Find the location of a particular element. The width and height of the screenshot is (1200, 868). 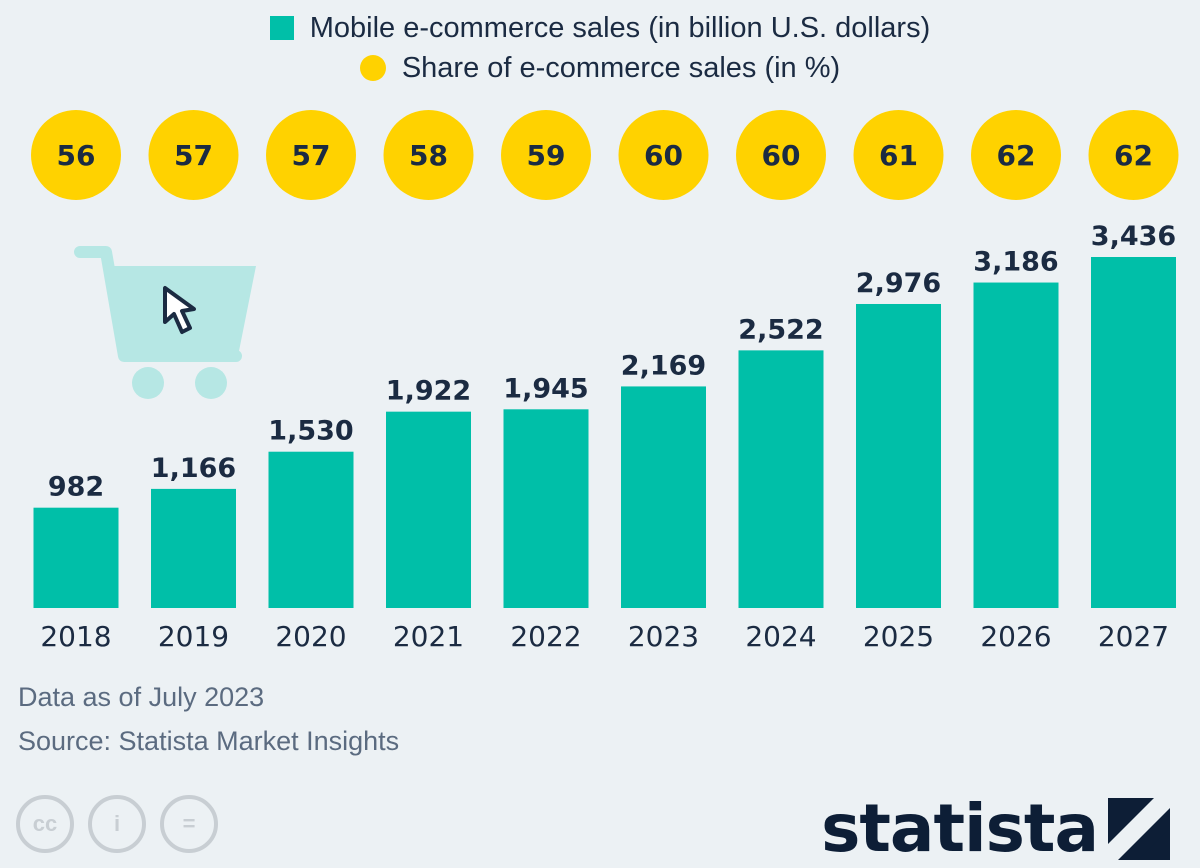

share-value-label-2025: 61 is located at coordinates (898, 155).